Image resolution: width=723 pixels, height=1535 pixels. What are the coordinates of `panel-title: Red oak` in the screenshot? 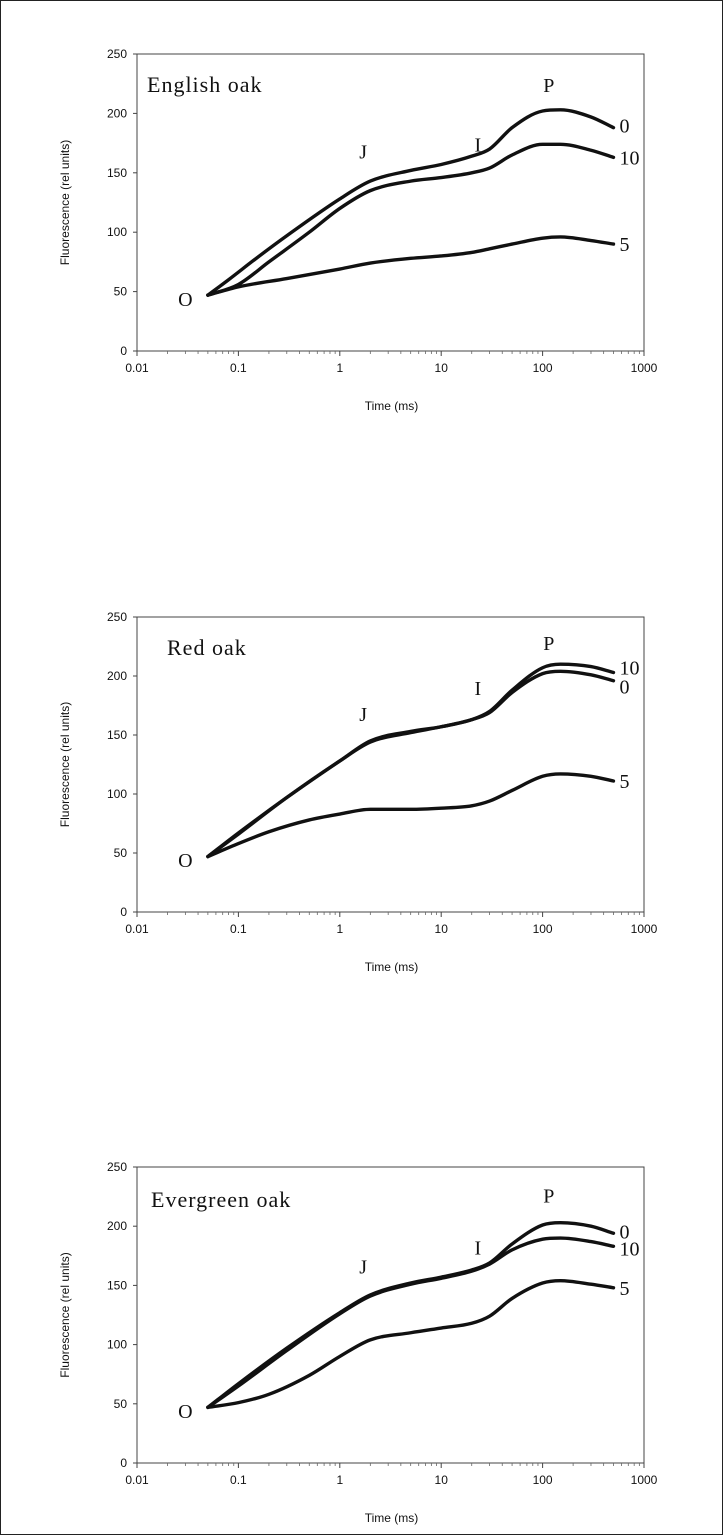 It's located at (207, 647).